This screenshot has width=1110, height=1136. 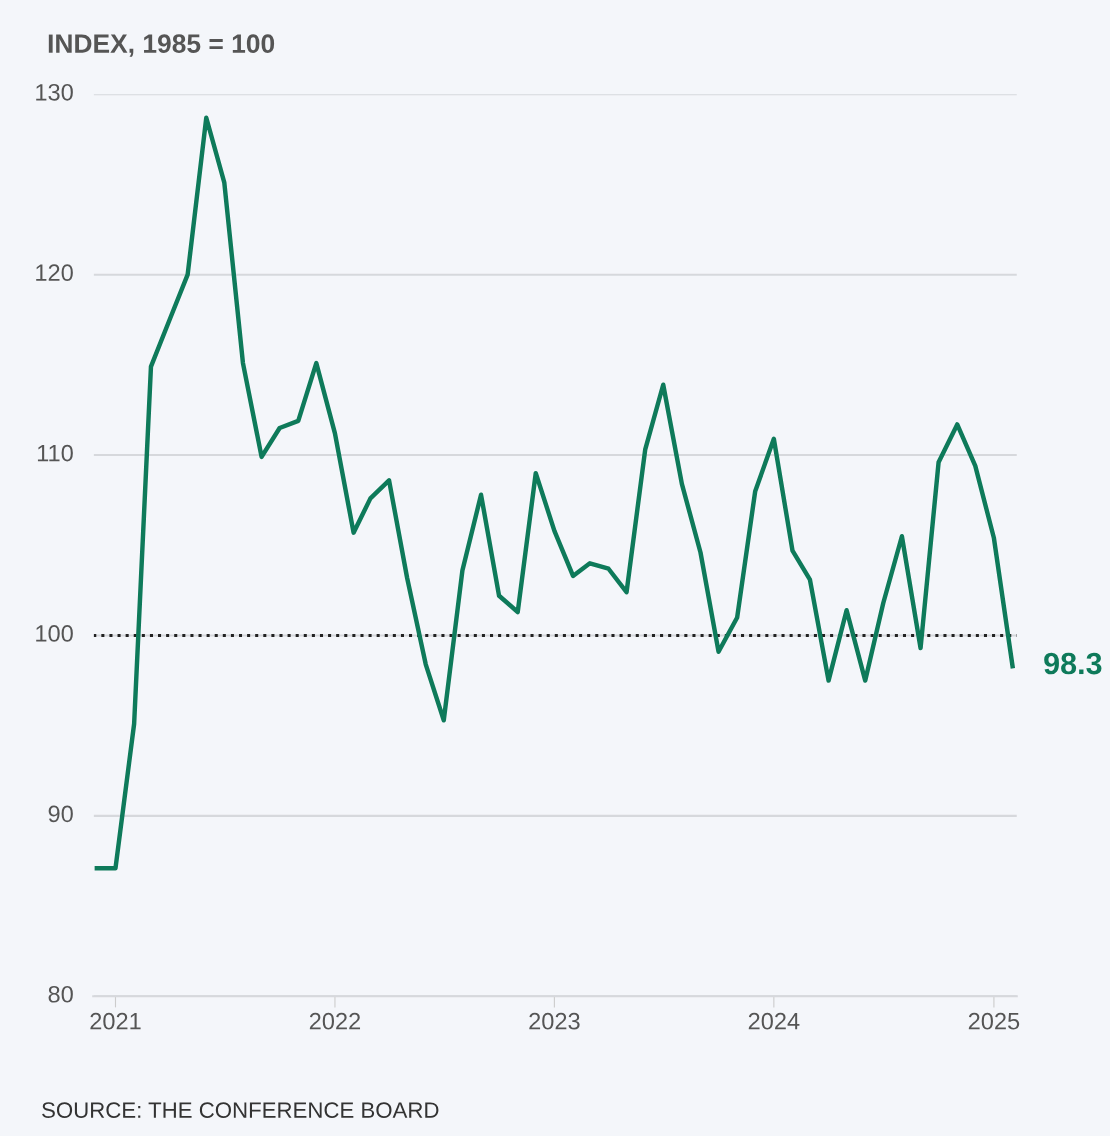 I want to click on source-note: SOURCE: THE CONFERENCE BOARD, so click(x=240, y=1110).